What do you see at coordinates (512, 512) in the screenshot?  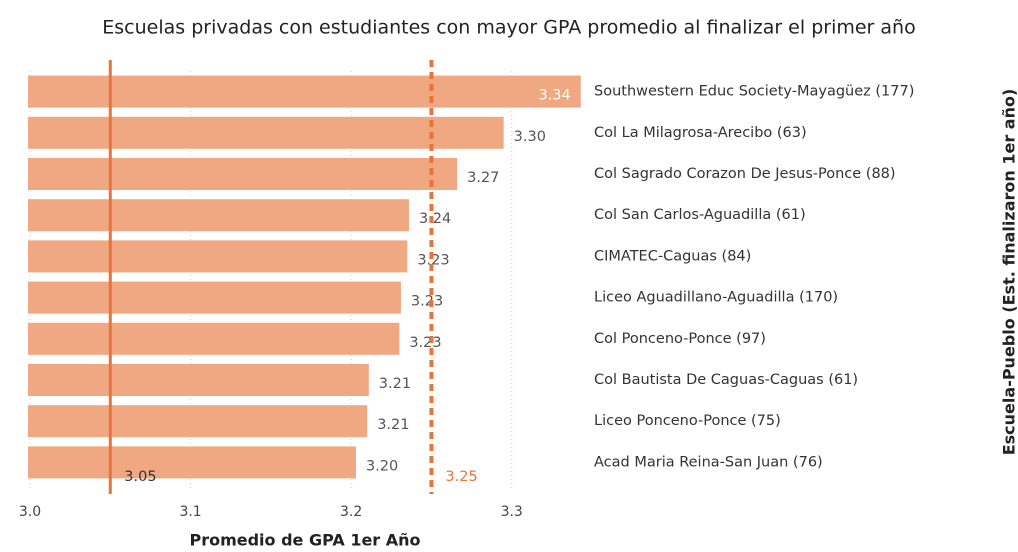 I see `x-tick-label: 3.3` at bounding box center [512, 512].